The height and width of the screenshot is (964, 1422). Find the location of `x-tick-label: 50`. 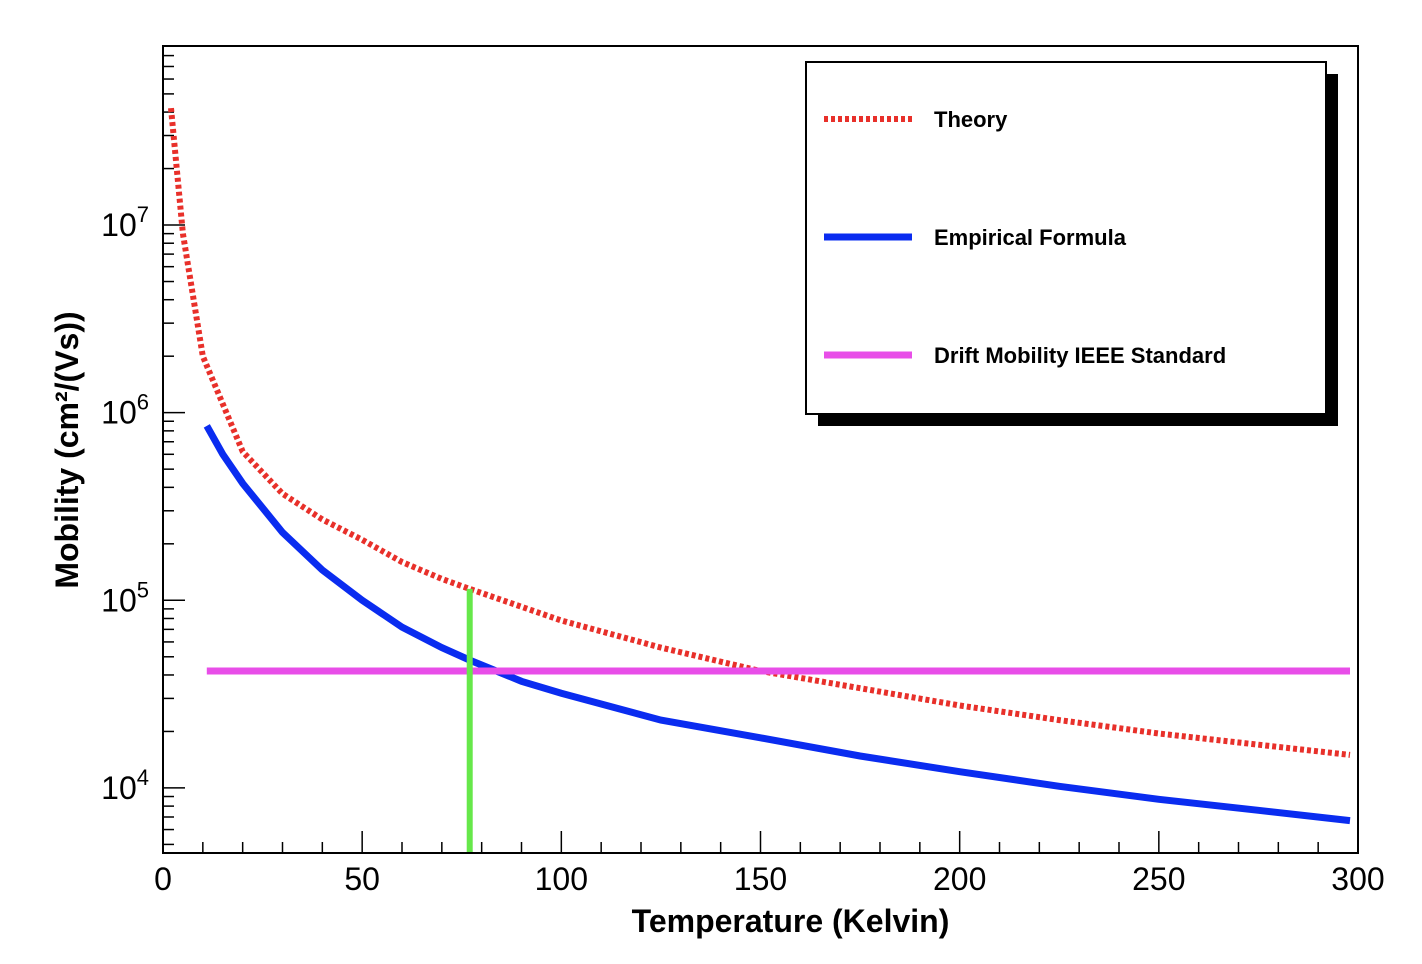

x-tick-label: 50 is located at coordinates (362, 879).